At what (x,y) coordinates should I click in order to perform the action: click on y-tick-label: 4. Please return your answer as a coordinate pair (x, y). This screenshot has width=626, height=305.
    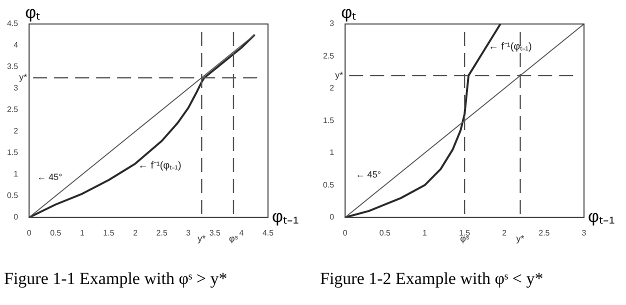
    Looking at the image, I should click on (16, 45).